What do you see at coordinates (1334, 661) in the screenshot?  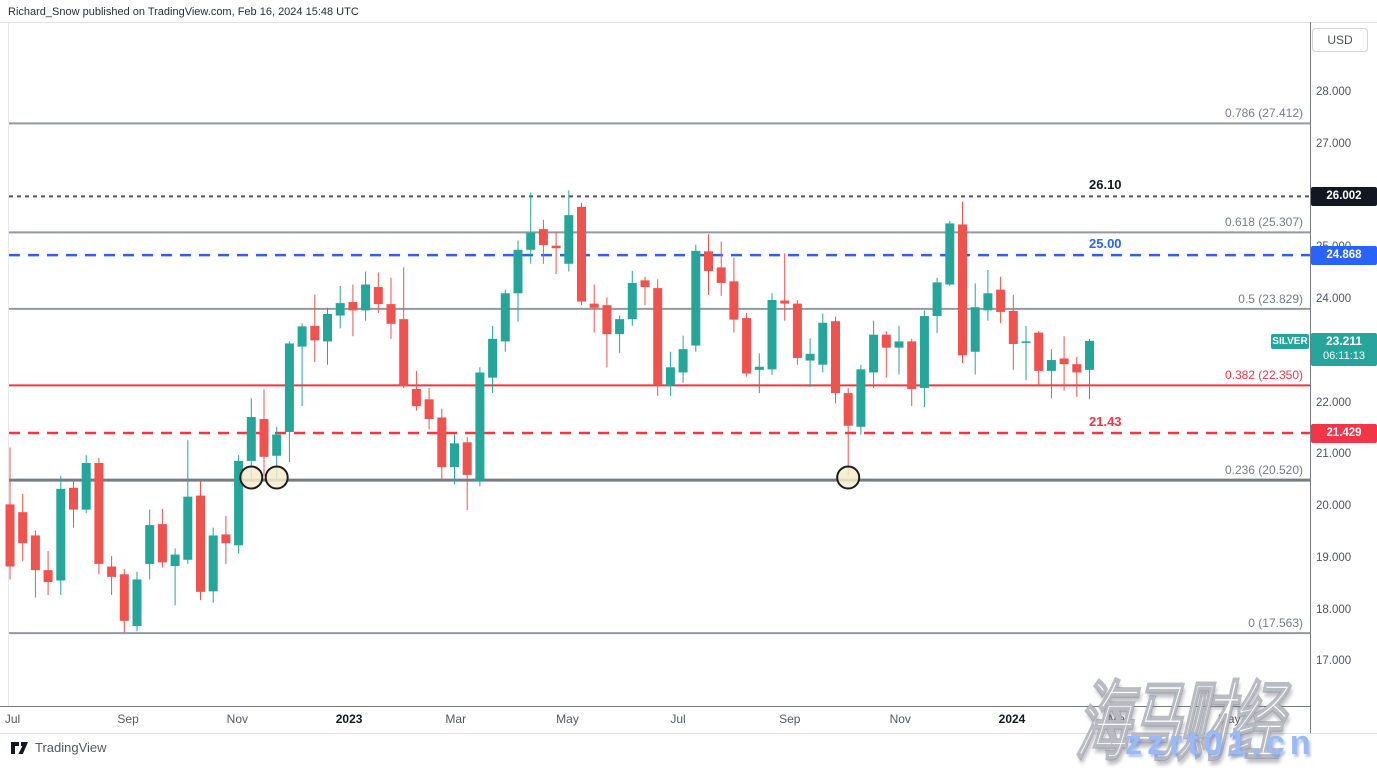 I see `price-tick-label: 17.000` at bounding box center [1334, 661].